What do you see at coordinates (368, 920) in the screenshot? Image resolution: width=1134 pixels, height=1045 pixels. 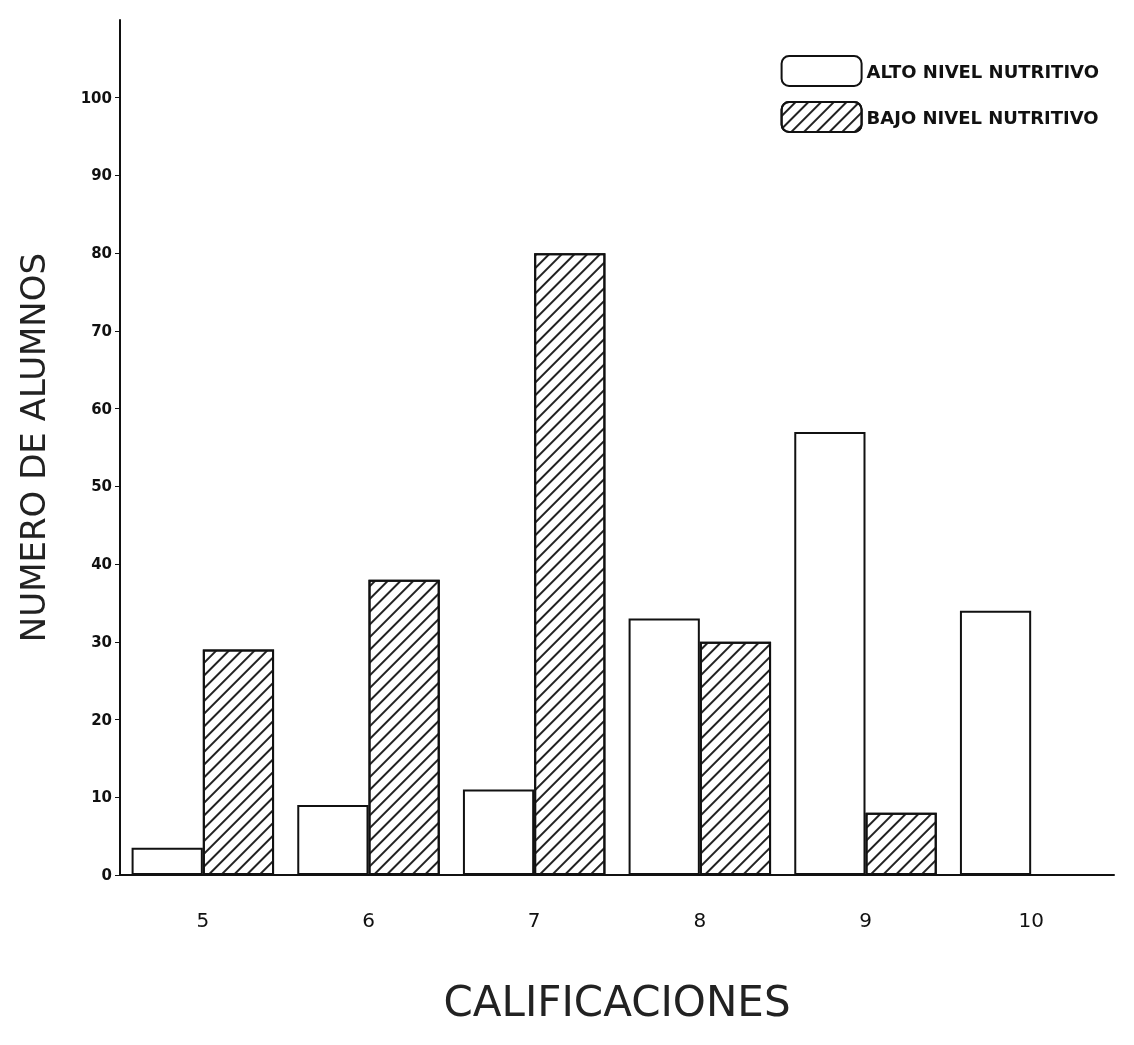 I see `x-tick-label: 6` at bounding box center [368, 920].